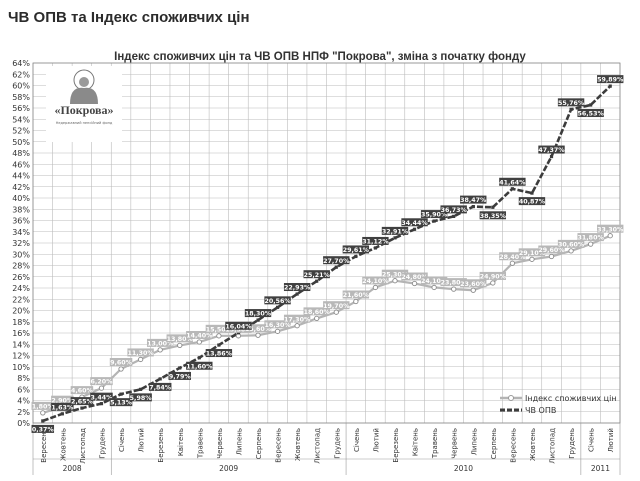 The image size is (640, 481). I want to click on y-tick-label: 50%, so click(21, 142).